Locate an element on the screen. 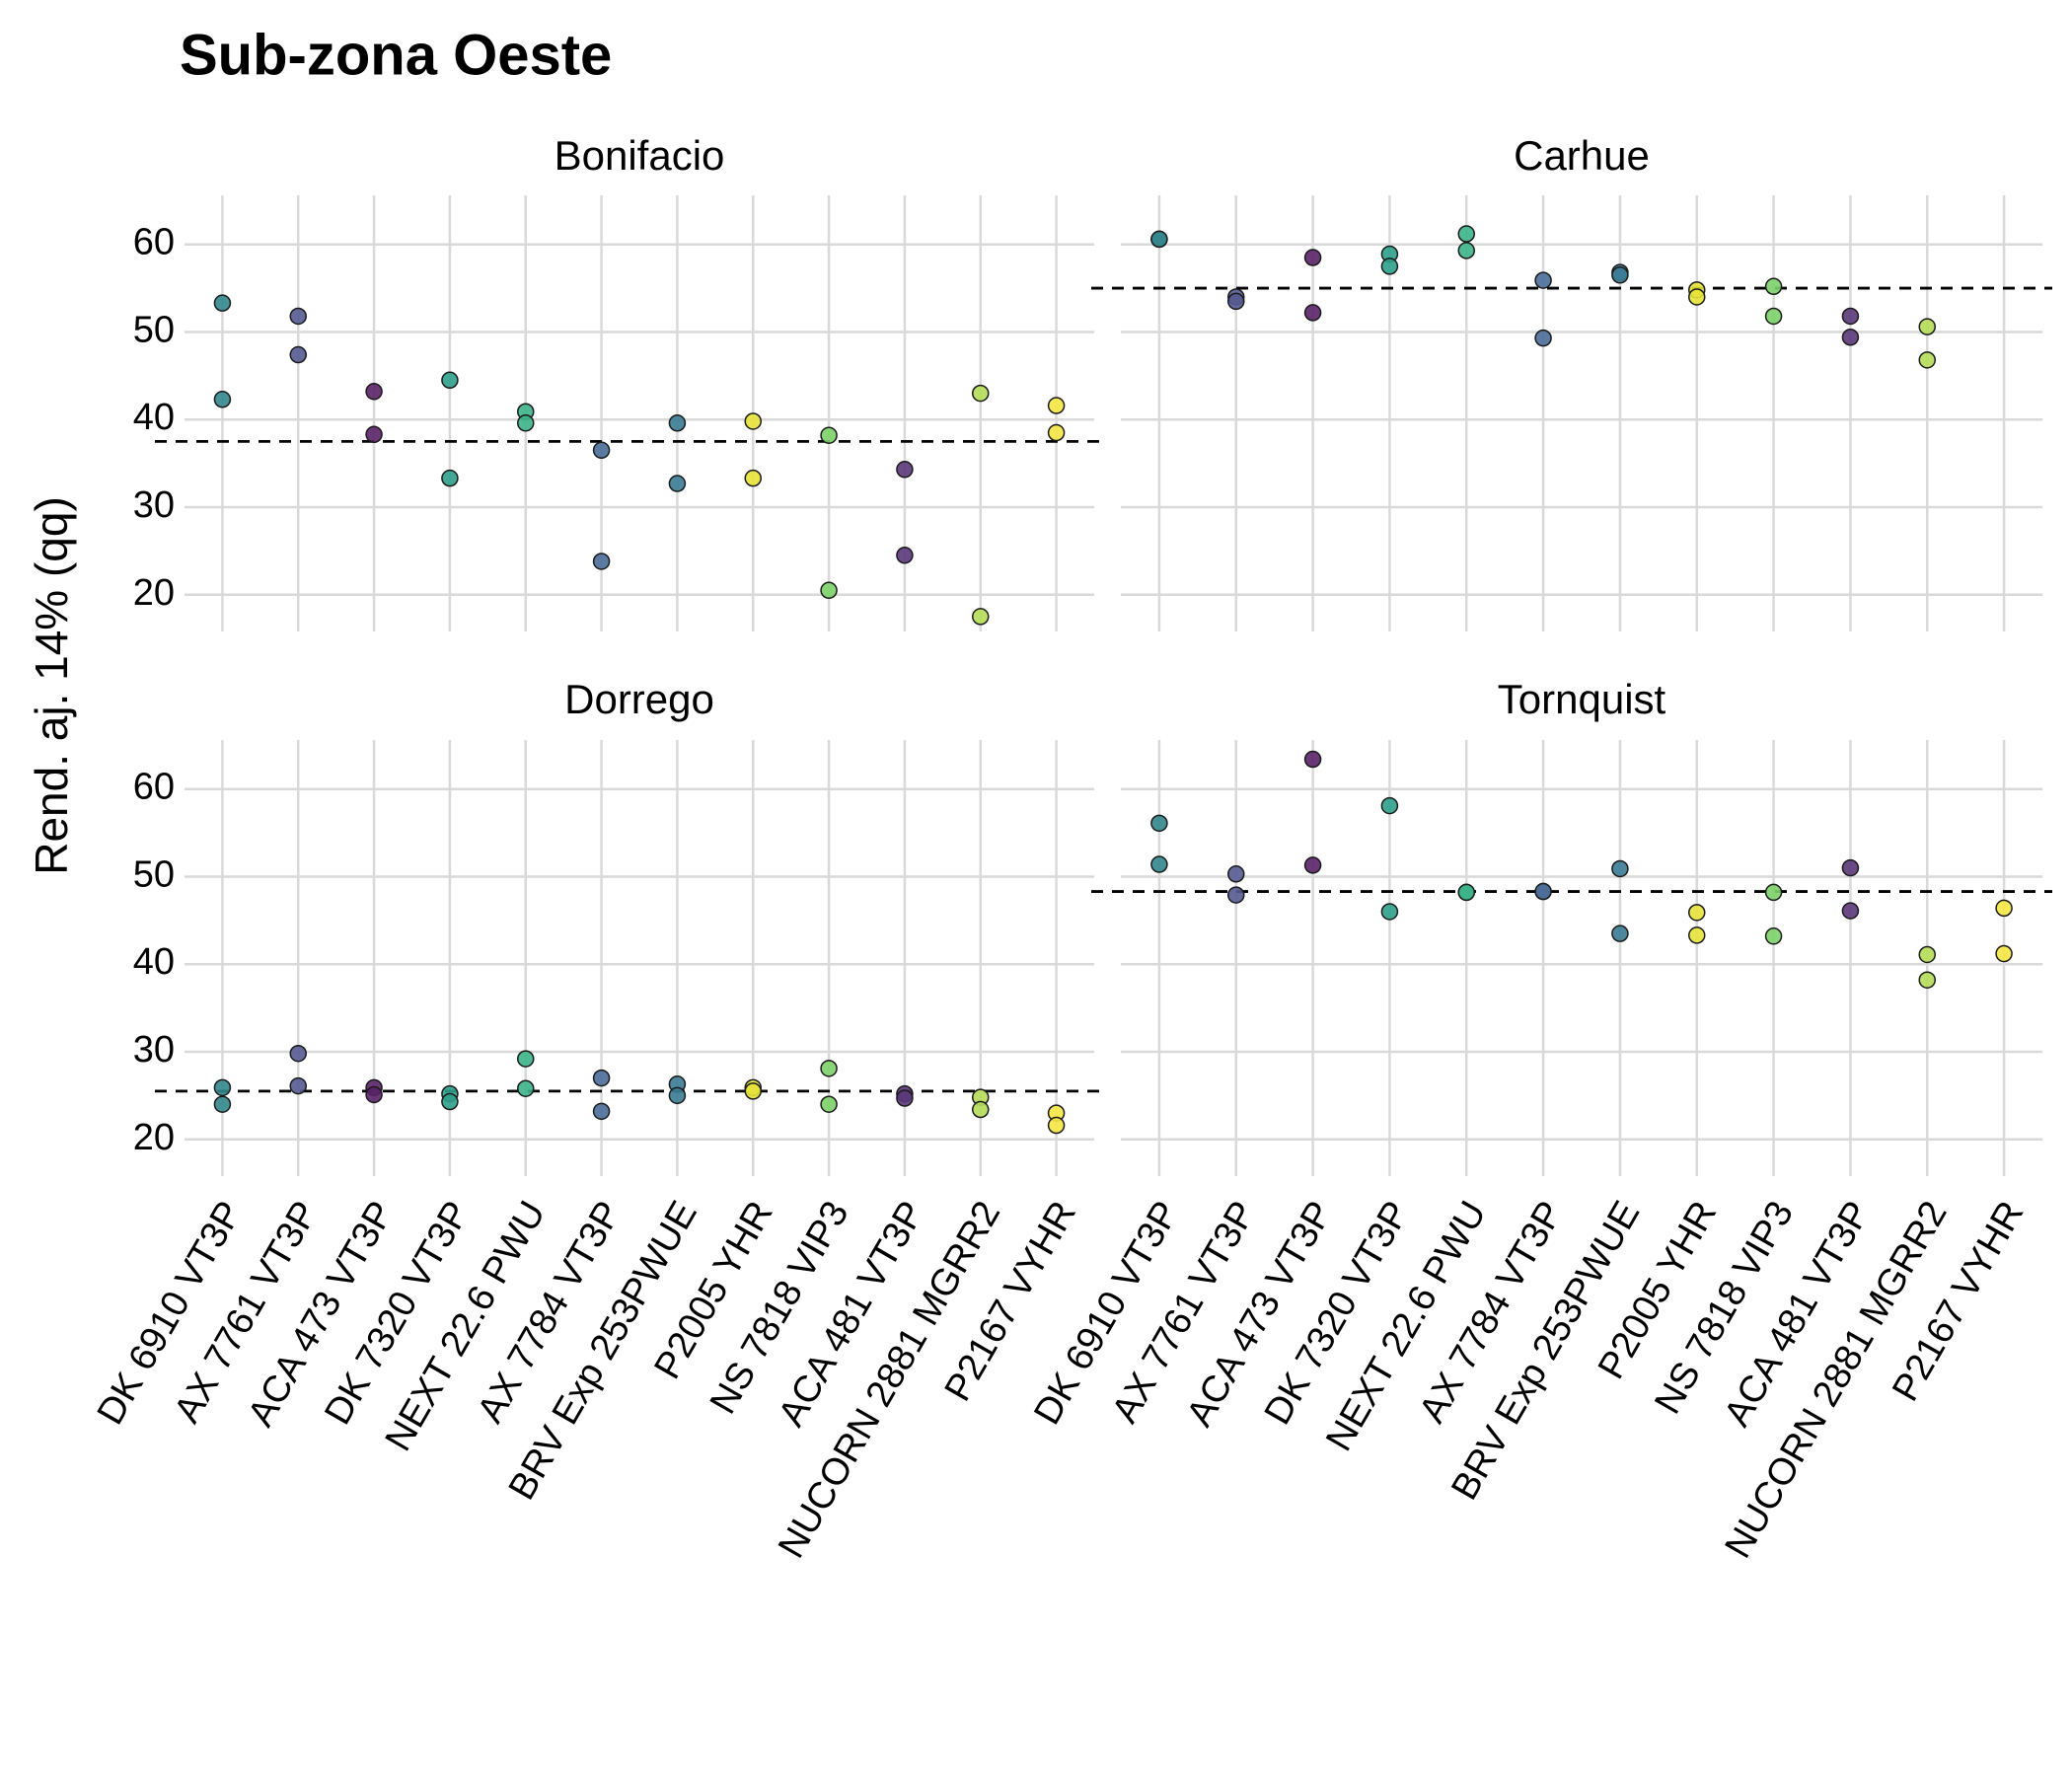 The image size is (2072, 1776). facet-title: Bonifacio is located at coordinates (640, 155).